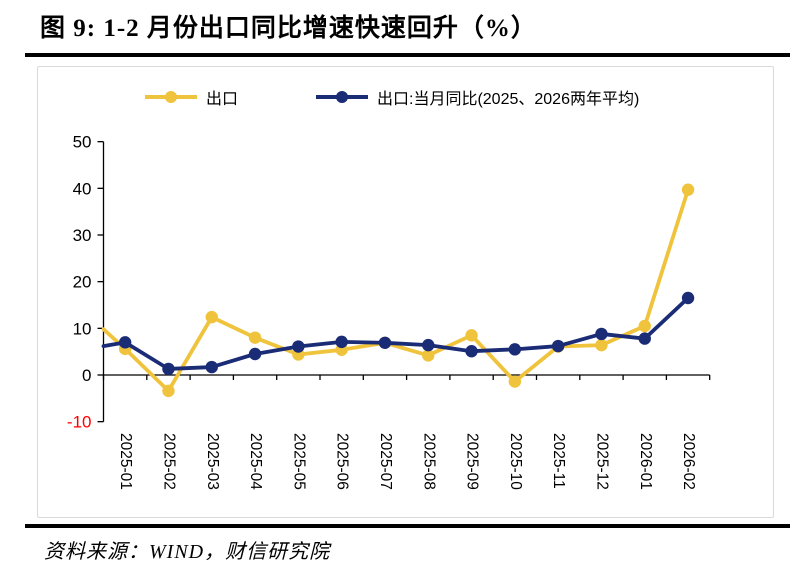  Describe the element at coordinates (79, 422) in the screenshot. I see `y-tick-label: -10` at that location.